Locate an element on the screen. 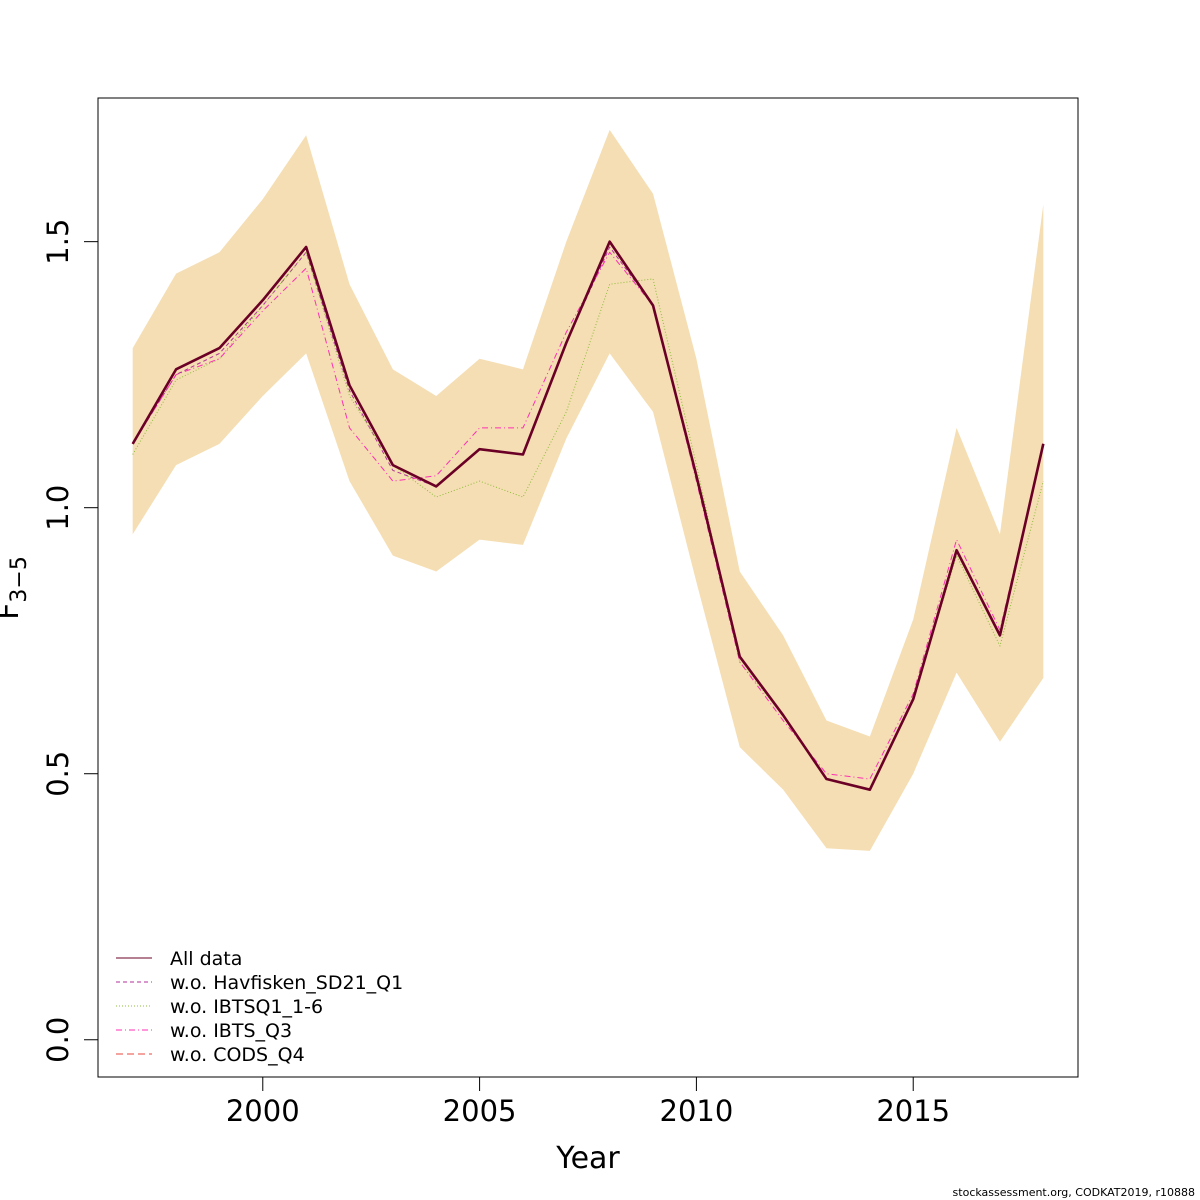 The image size is (1200, 1200). legend-label-1: w.o. Havfisken_SD21_Q1 is located at coordinates (286, 983).